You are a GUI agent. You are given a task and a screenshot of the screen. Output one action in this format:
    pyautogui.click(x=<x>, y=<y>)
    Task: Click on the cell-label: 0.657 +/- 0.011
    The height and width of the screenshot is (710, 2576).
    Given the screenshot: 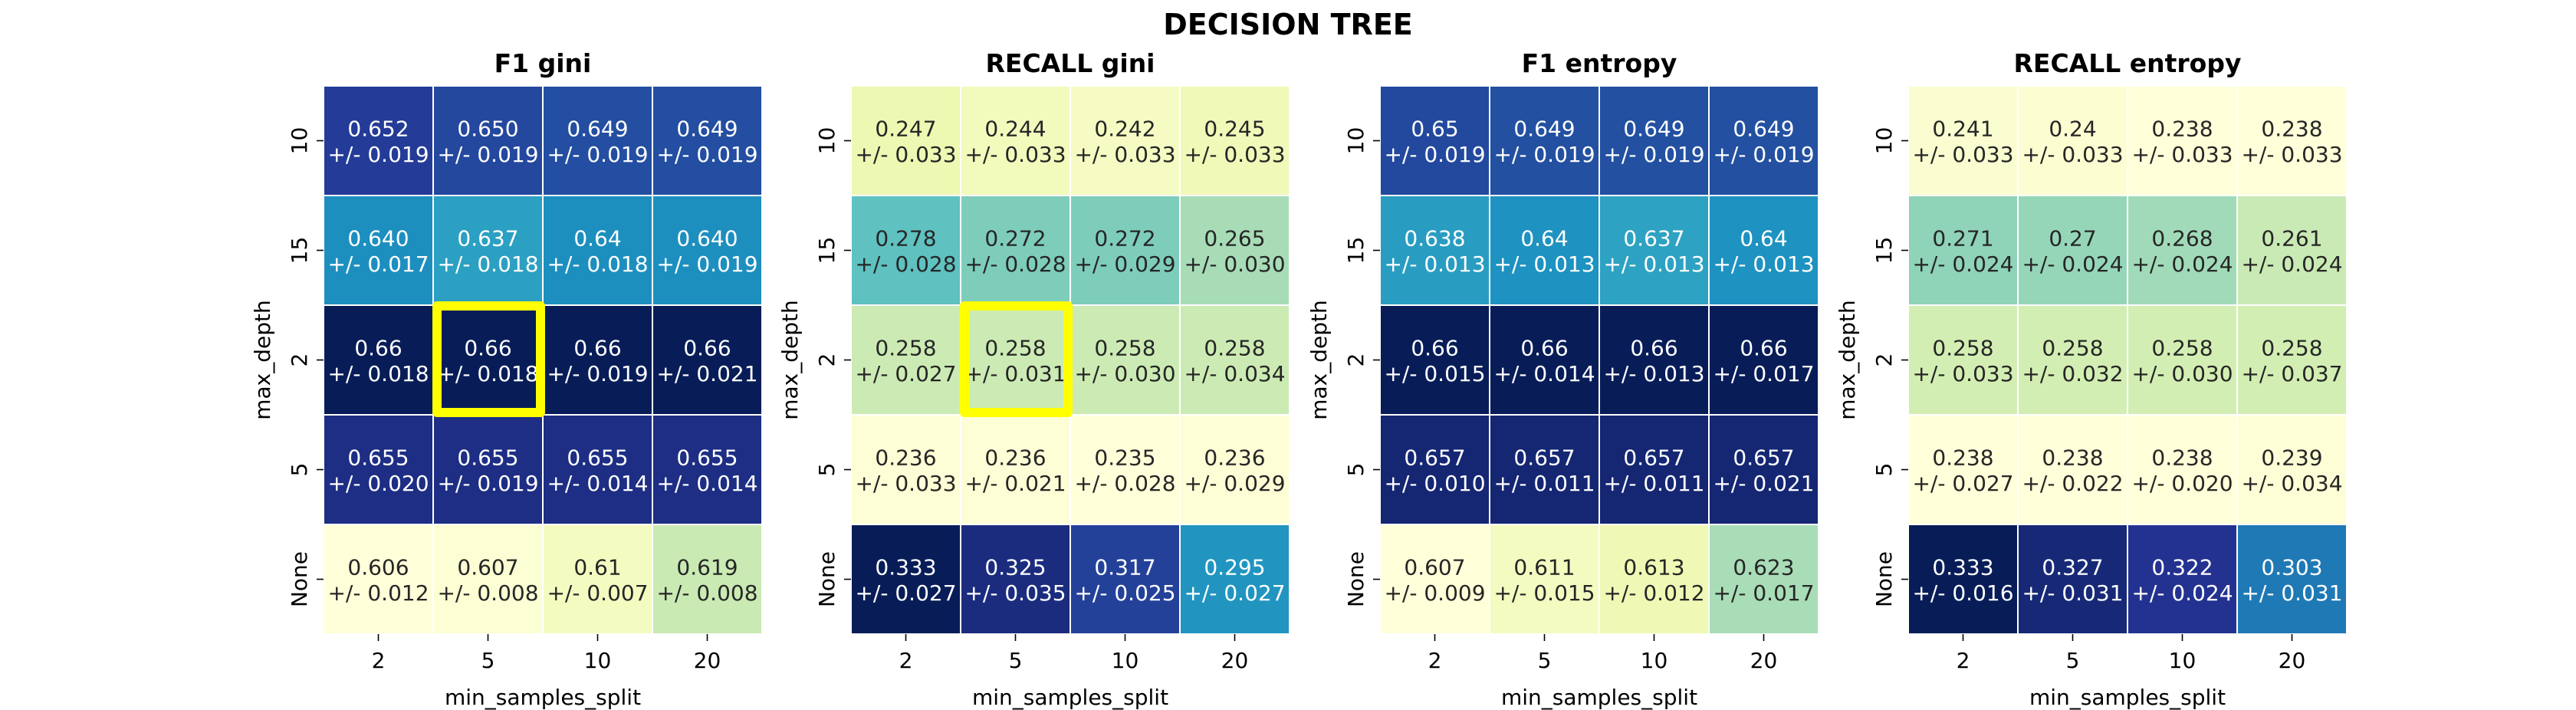 What is the action you would take?
    pyautogui.click(x=1544, y=471)
    